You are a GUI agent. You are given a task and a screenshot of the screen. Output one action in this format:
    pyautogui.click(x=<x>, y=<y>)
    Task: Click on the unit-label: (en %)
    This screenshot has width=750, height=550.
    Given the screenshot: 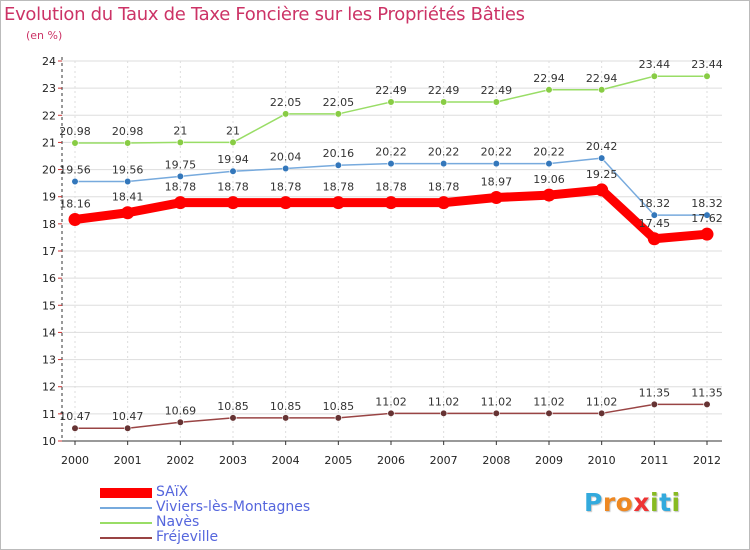 What is the action you would take?
    pyautogui.click(x=44, y=35)
    